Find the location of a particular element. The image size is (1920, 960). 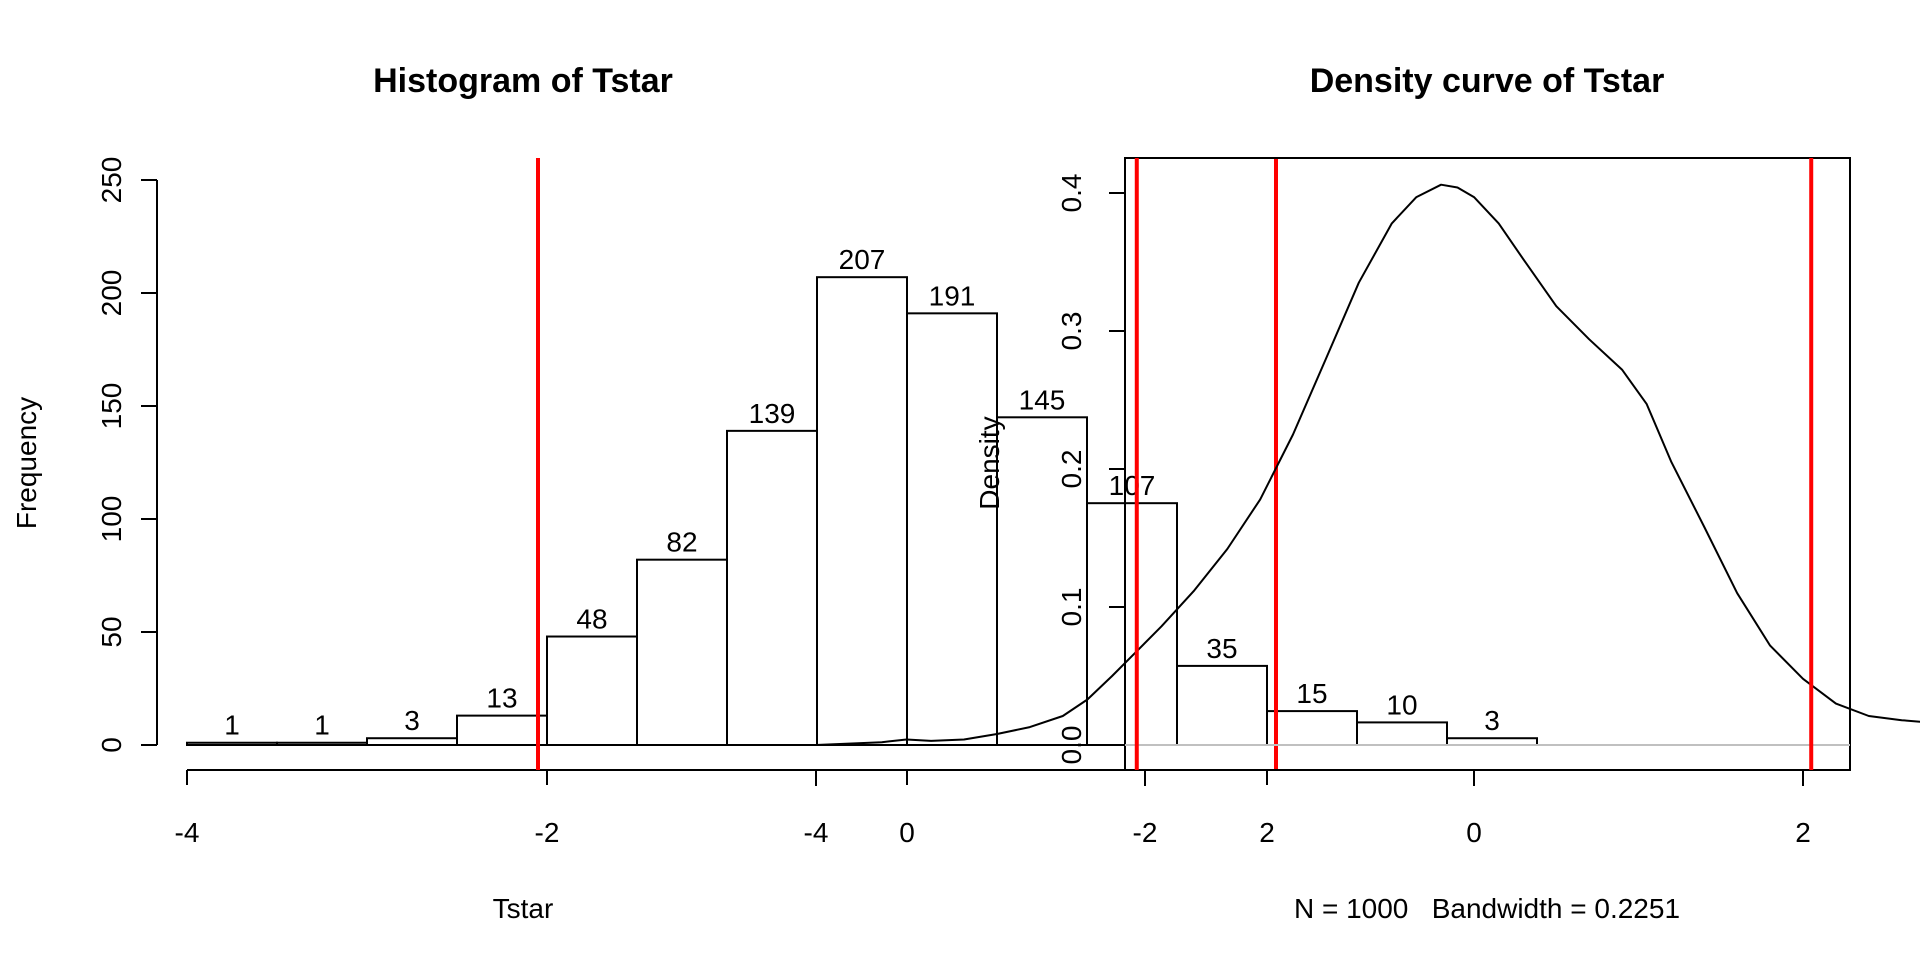

histogram-x-tick-label: 2 is located at coordinates (1267, 832).